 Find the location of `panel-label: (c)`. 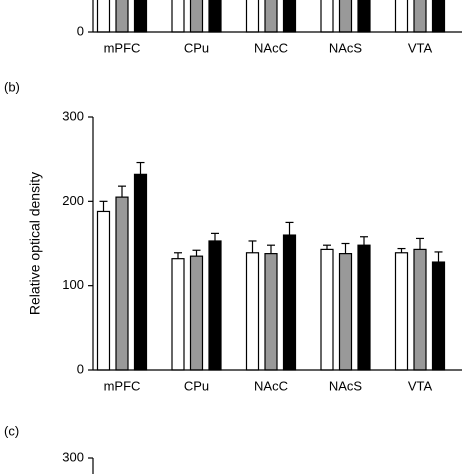

panel-label: (c) is located at coordinates (11, 430).